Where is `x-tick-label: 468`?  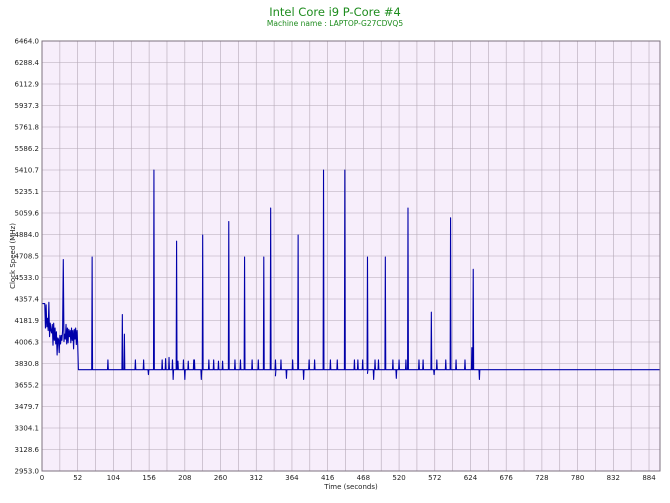
x-tick-label: 468 is located at coordinates (363, 478).